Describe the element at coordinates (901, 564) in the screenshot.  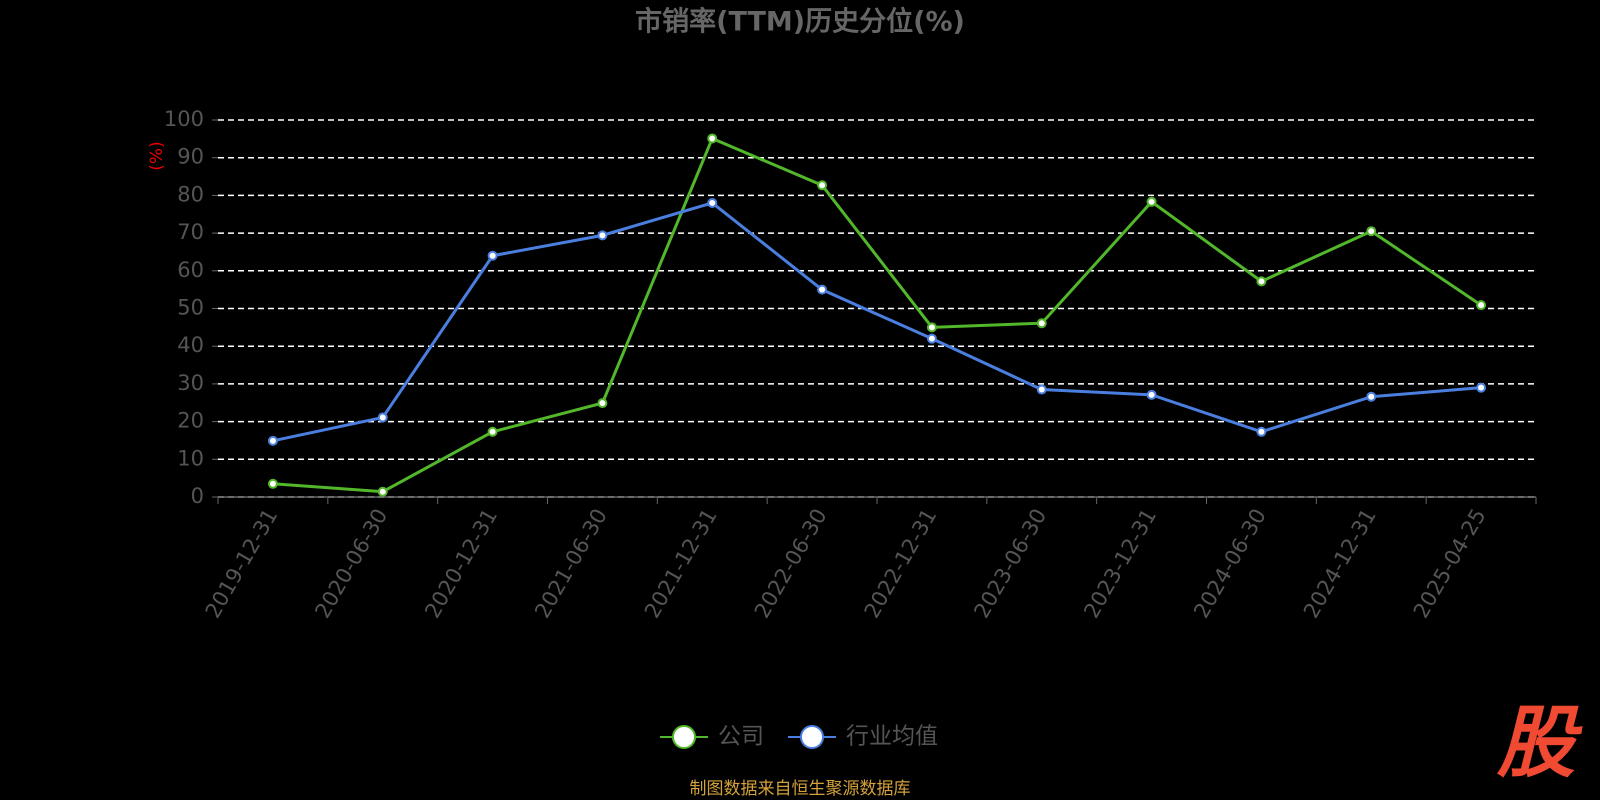
I see `x-tick-label: 2022-12-31` at that location.